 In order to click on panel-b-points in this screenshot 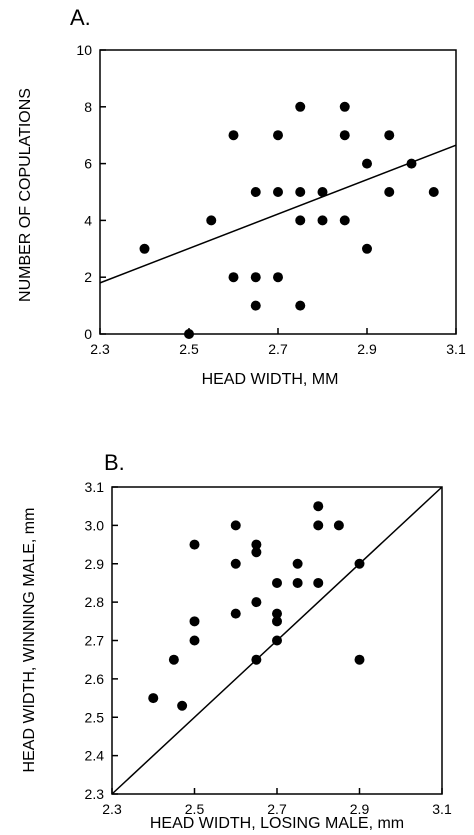, I will do `click(256, 606)`.